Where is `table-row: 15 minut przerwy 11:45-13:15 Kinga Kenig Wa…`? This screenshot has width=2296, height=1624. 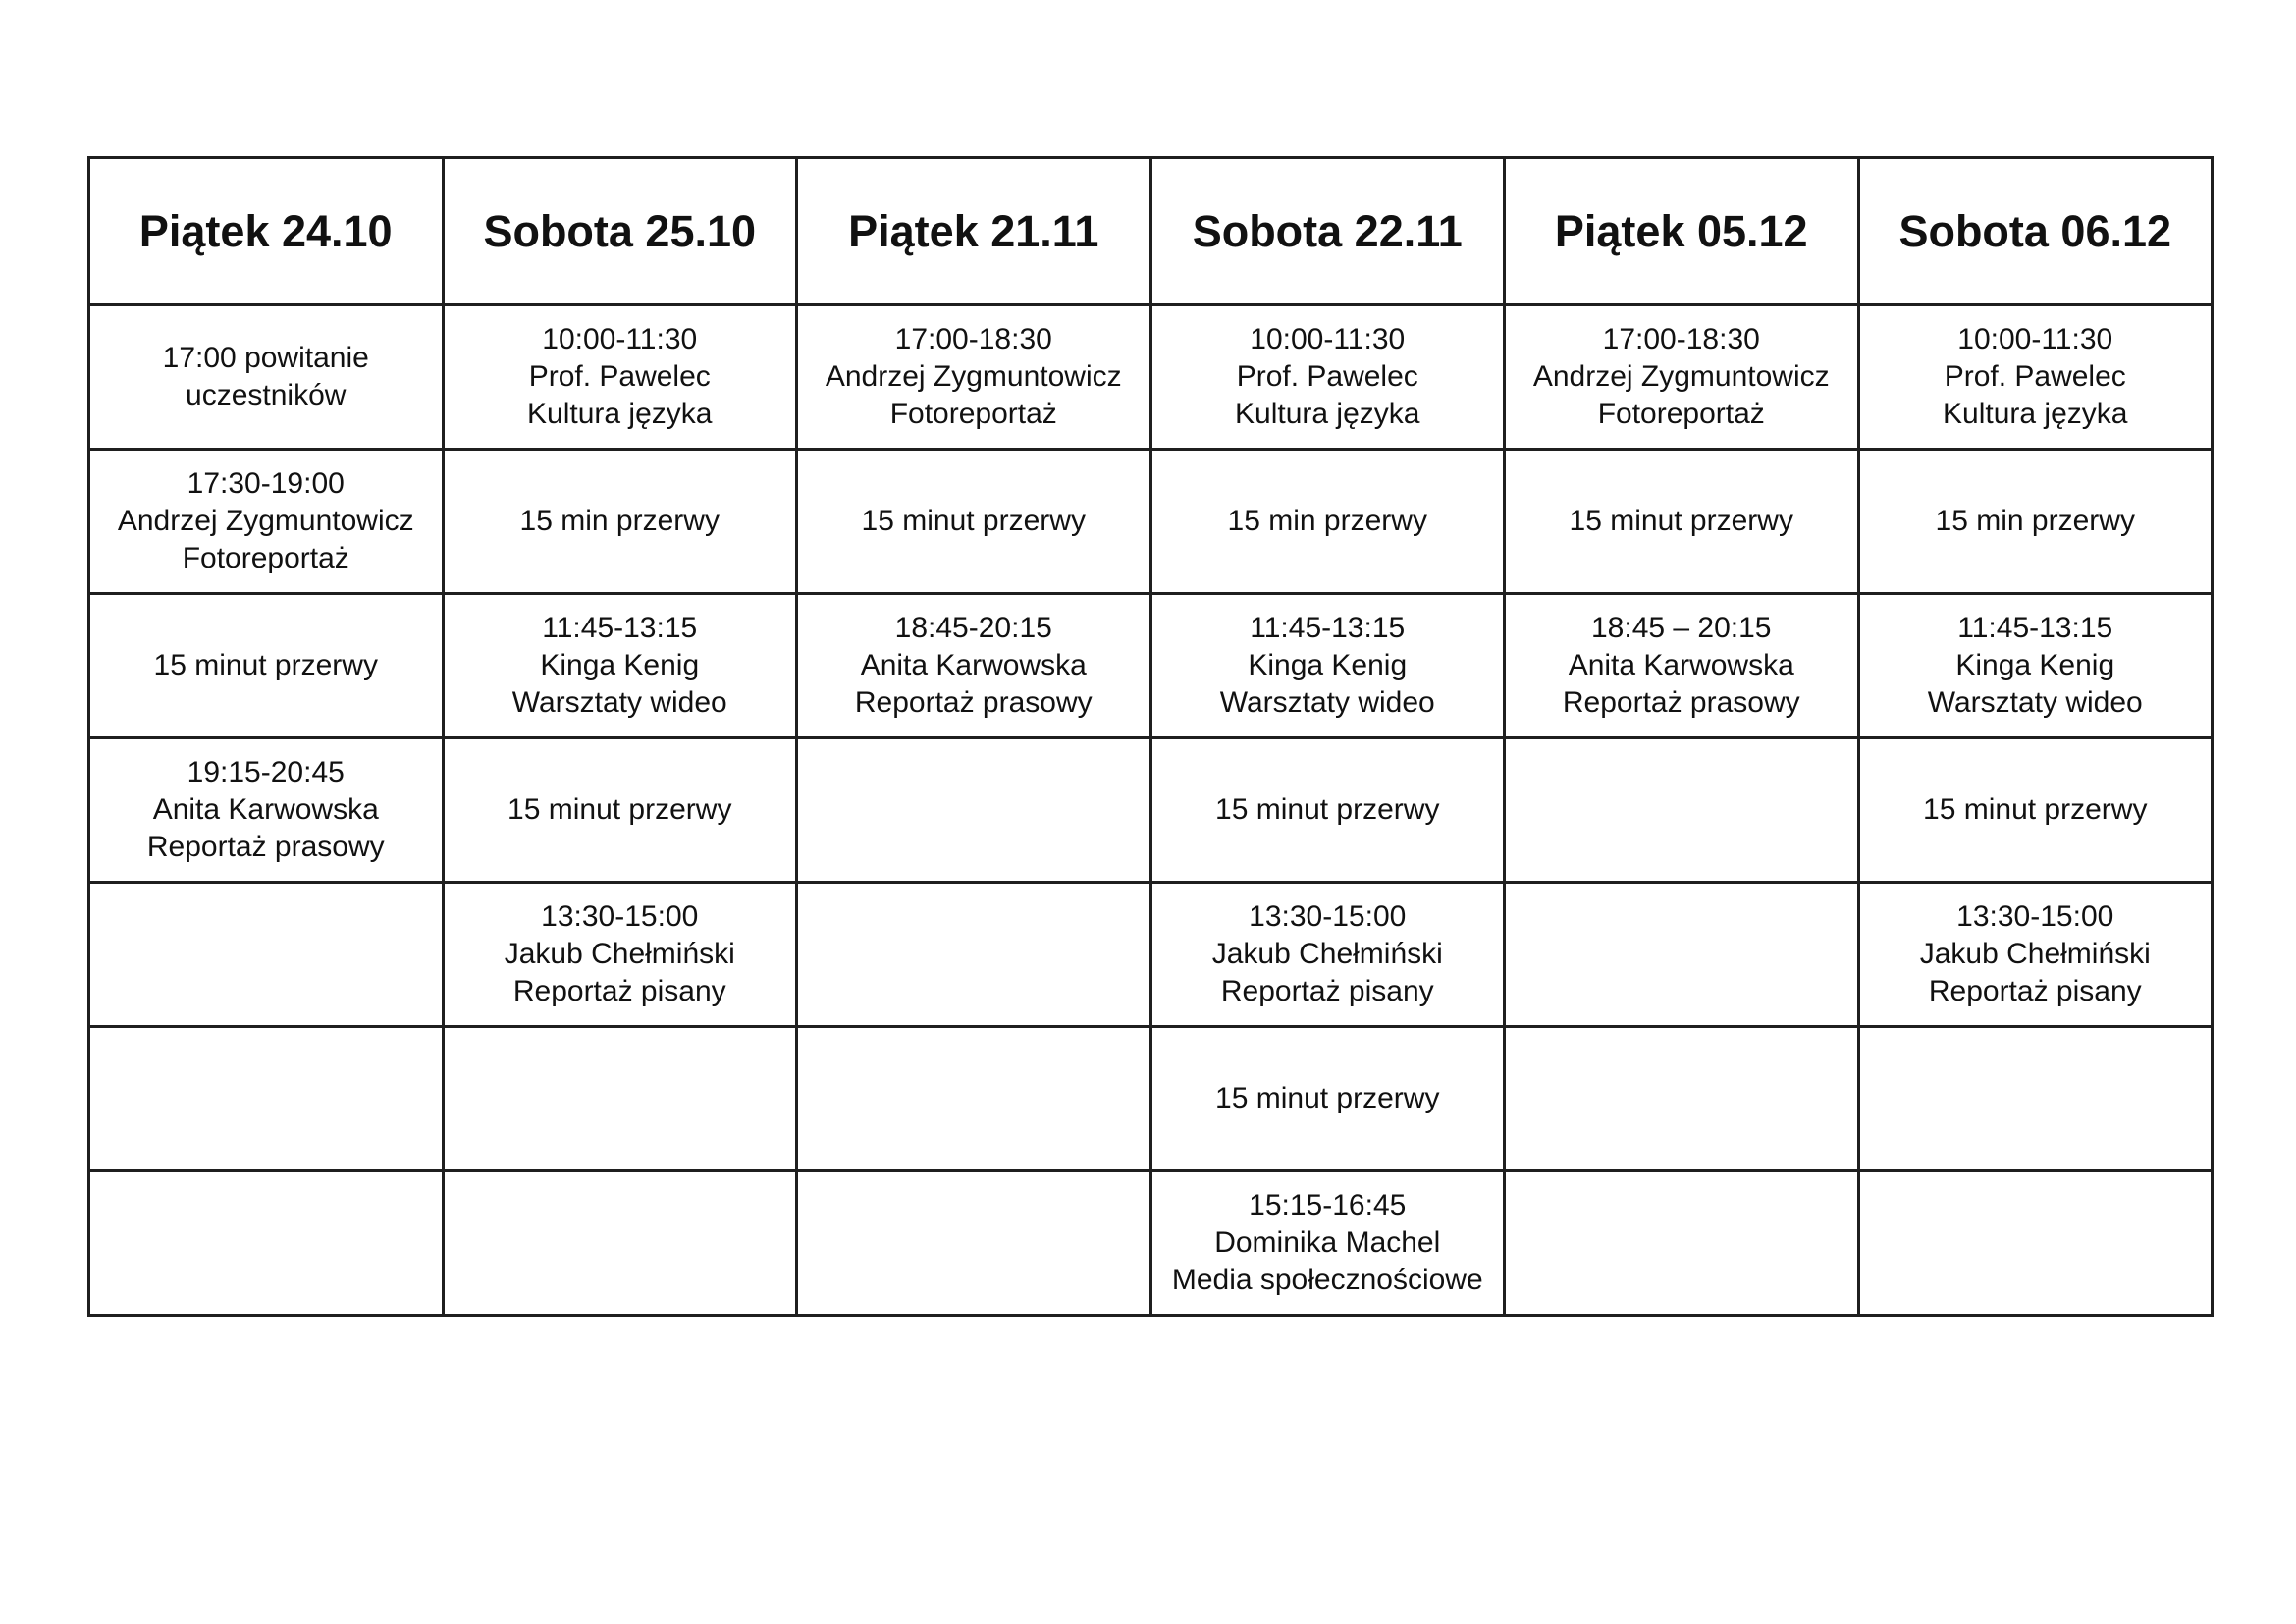 table-row: 15 minut przerwy 11:45-13:15 Kinga Kenig Wa… is located at coordinates (1150, 665).